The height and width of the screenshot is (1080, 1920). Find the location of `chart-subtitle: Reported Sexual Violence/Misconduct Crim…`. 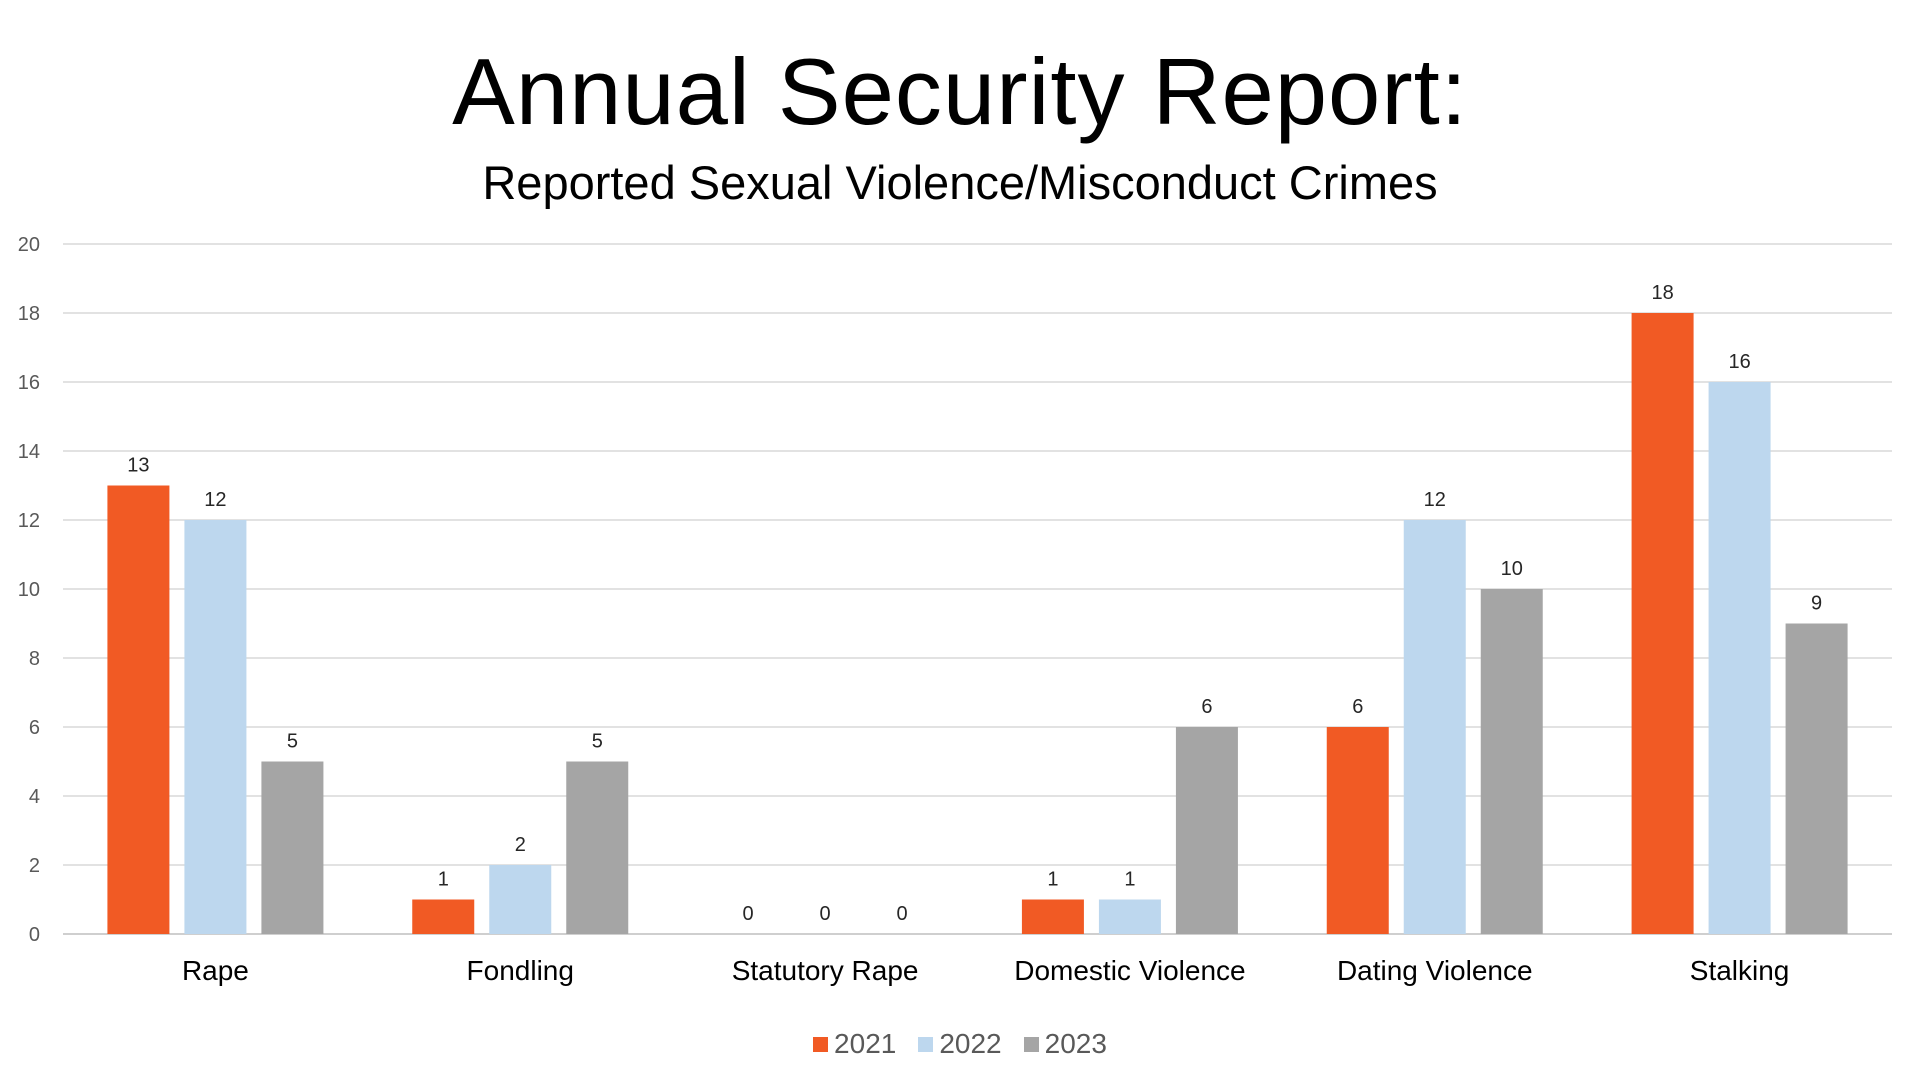

chart-subtitle: Reported Sexual Violence/Misconduct Crim… is located at coordinates (960, 182).